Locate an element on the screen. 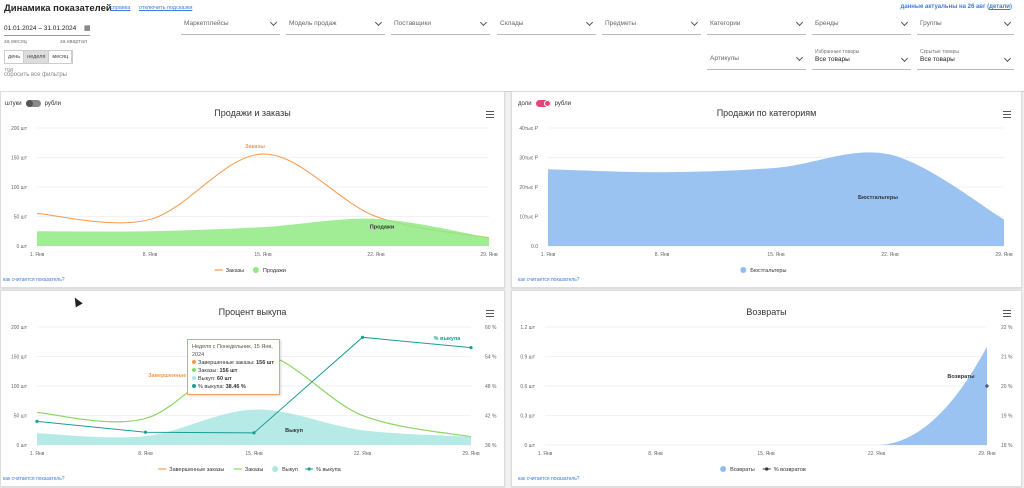 The width and height of the screenshot is (1024, 488). quick-month: за месяц is located at coordinates (15, 42).